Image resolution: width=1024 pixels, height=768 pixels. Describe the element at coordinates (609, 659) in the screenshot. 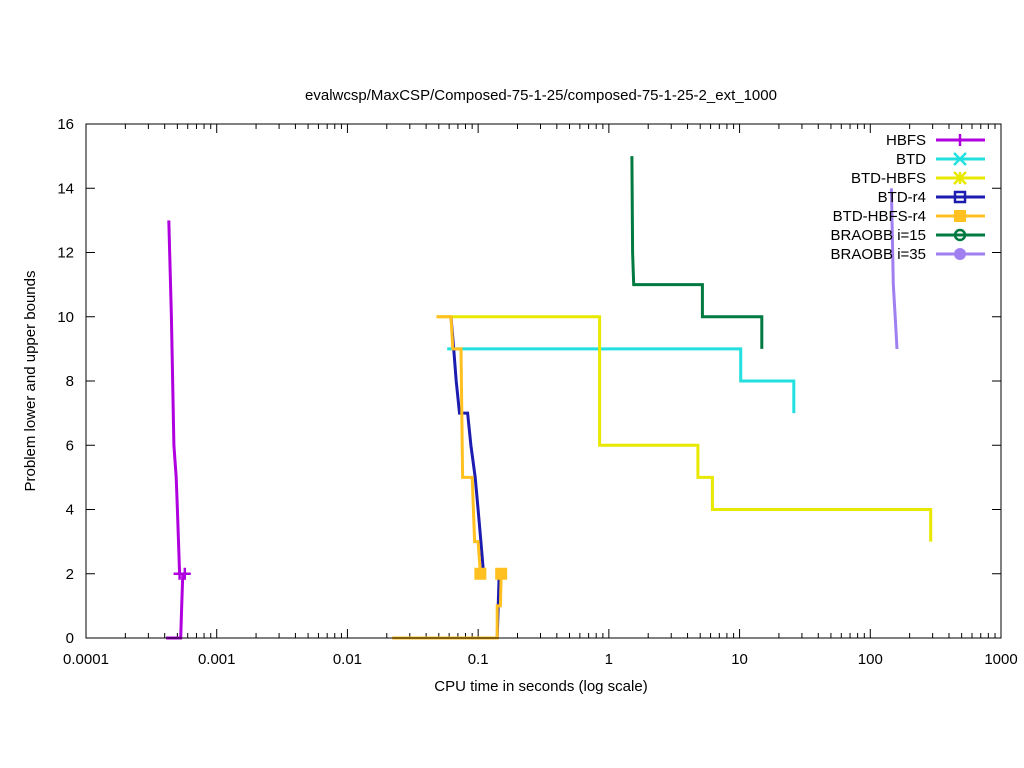

I see `x-tick-label: 1` at that location.